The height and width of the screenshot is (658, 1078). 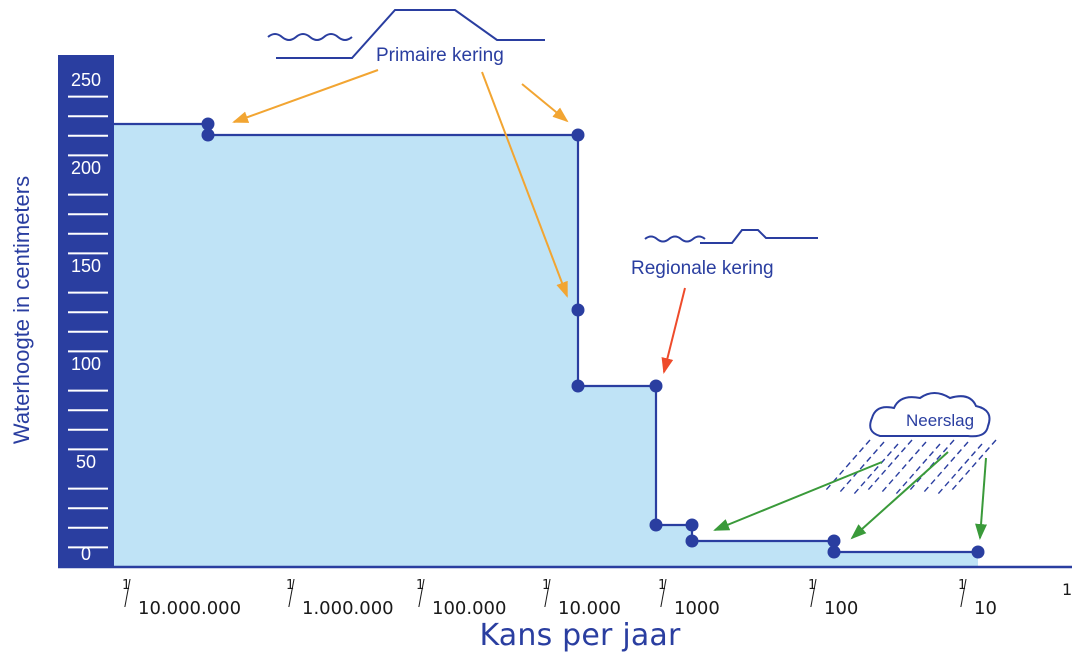 What do you see at coordinates (673, 330) in the screenshot?
I see `arrow-regionaal` at bounding box center [673, 330].